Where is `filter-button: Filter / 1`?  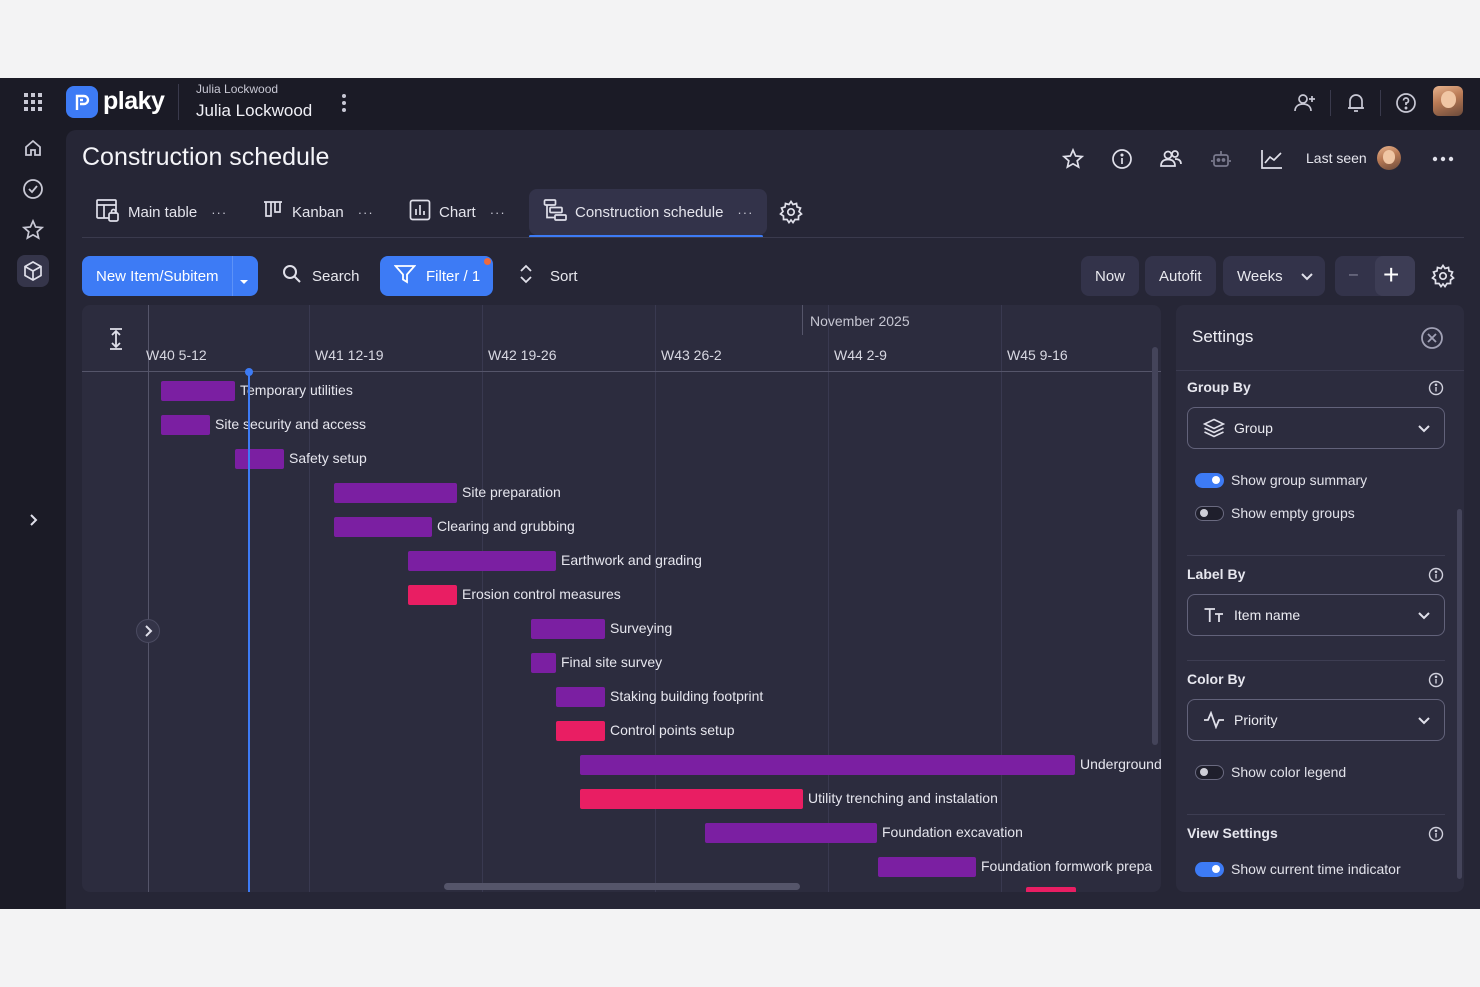 filter-button: Filter / 1 is located at coordinates (436, 276).